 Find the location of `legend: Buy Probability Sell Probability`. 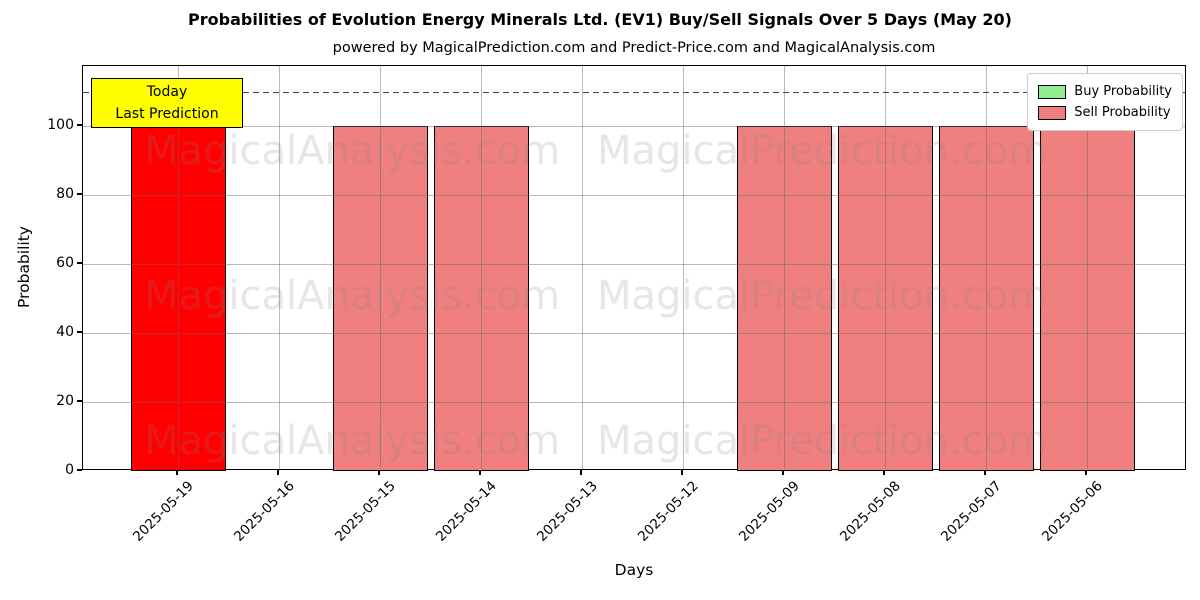

legend: Buy Probability Sell Probability is located at coordinates (1105, 102).